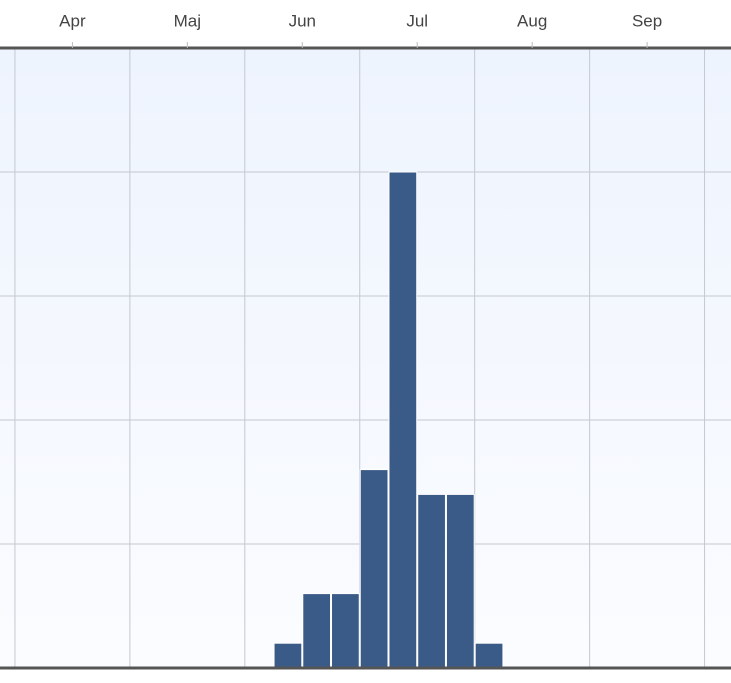  I want to click on x-tick-label: Maj, so click(187, 20).